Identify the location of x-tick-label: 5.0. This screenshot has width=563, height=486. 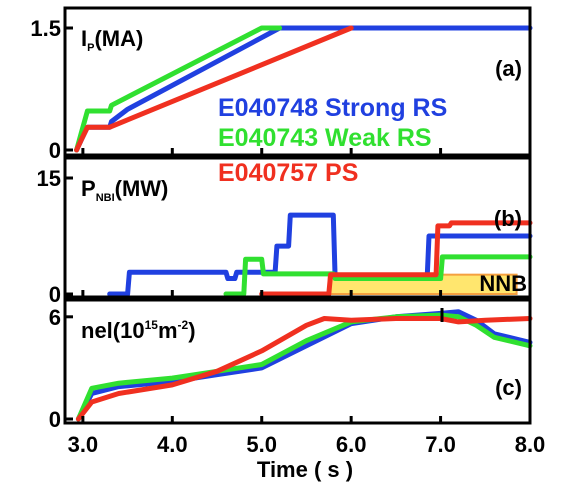
(261, 444).